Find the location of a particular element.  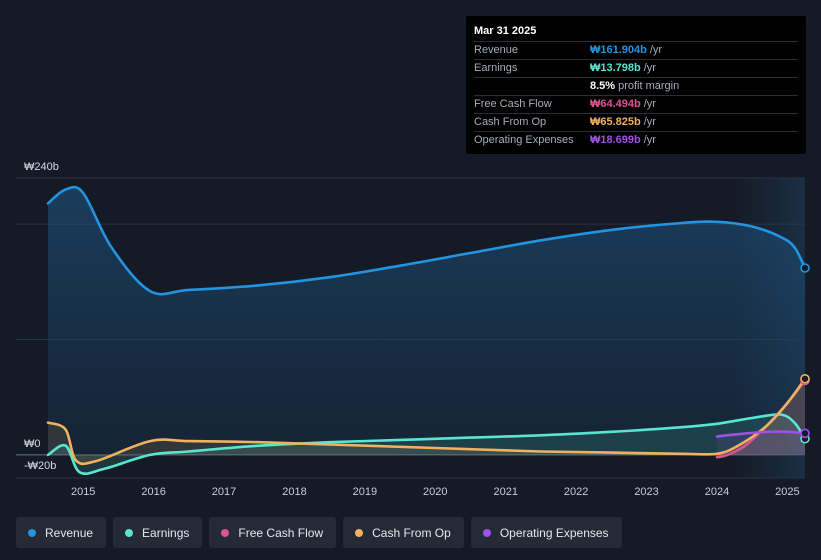

legend-label: Operating Expenses is located at coordinates (554, 532).